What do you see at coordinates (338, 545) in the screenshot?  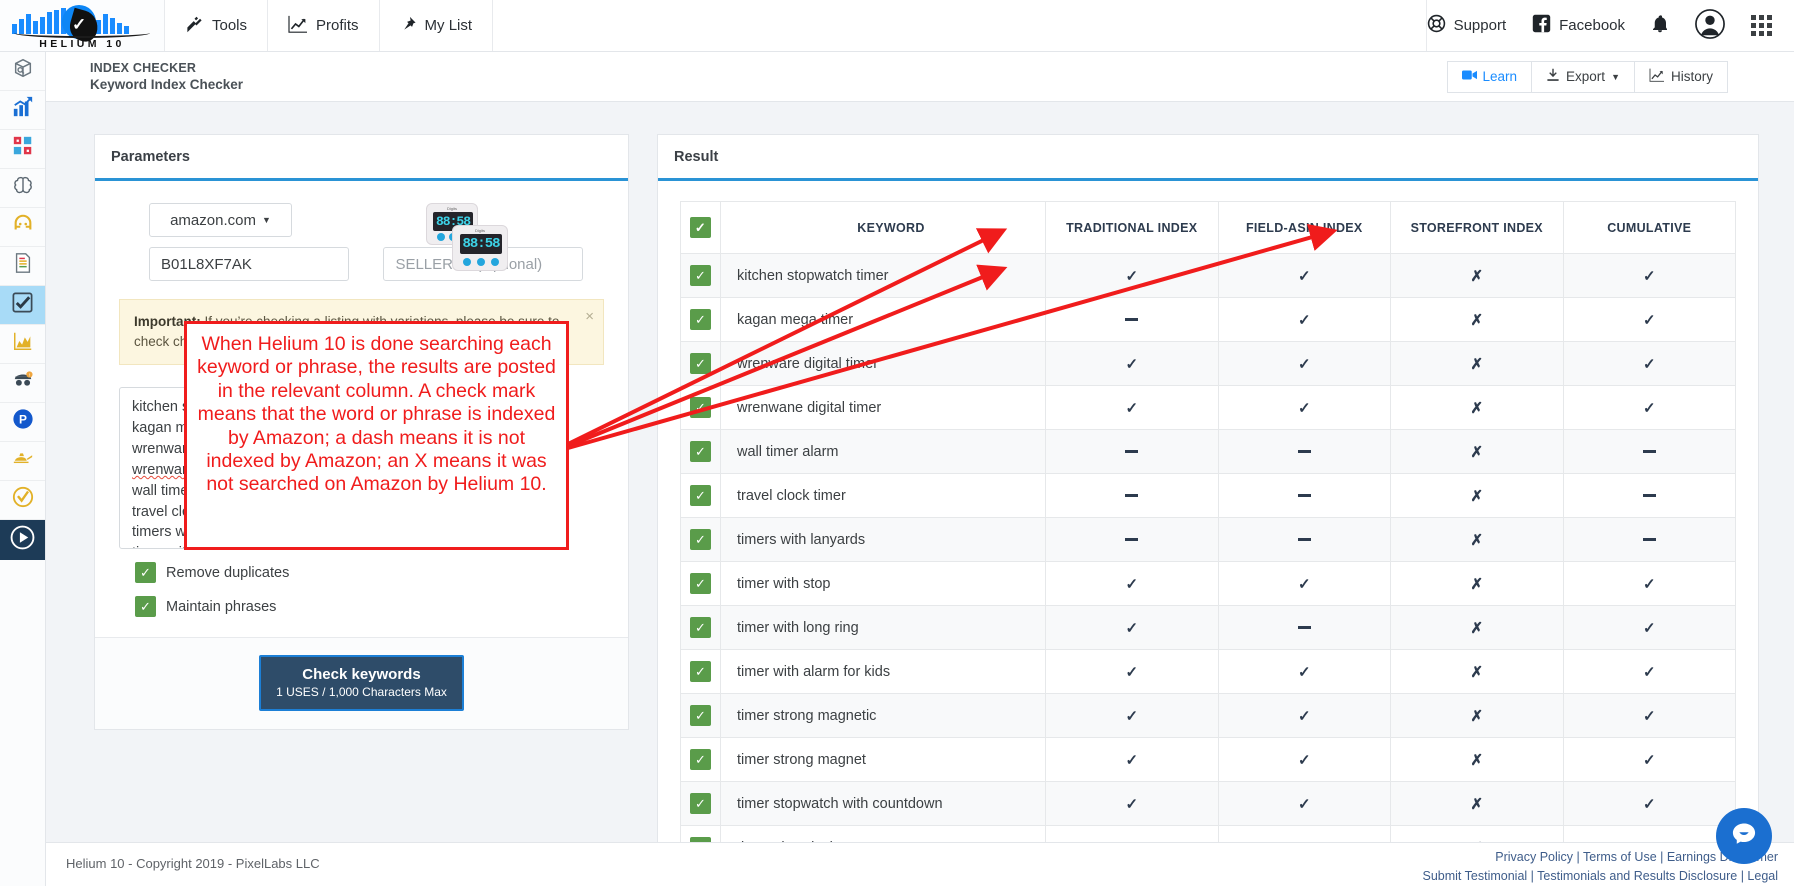 I see `keyword-line: timer with stop` at bounding box center [338, 545].